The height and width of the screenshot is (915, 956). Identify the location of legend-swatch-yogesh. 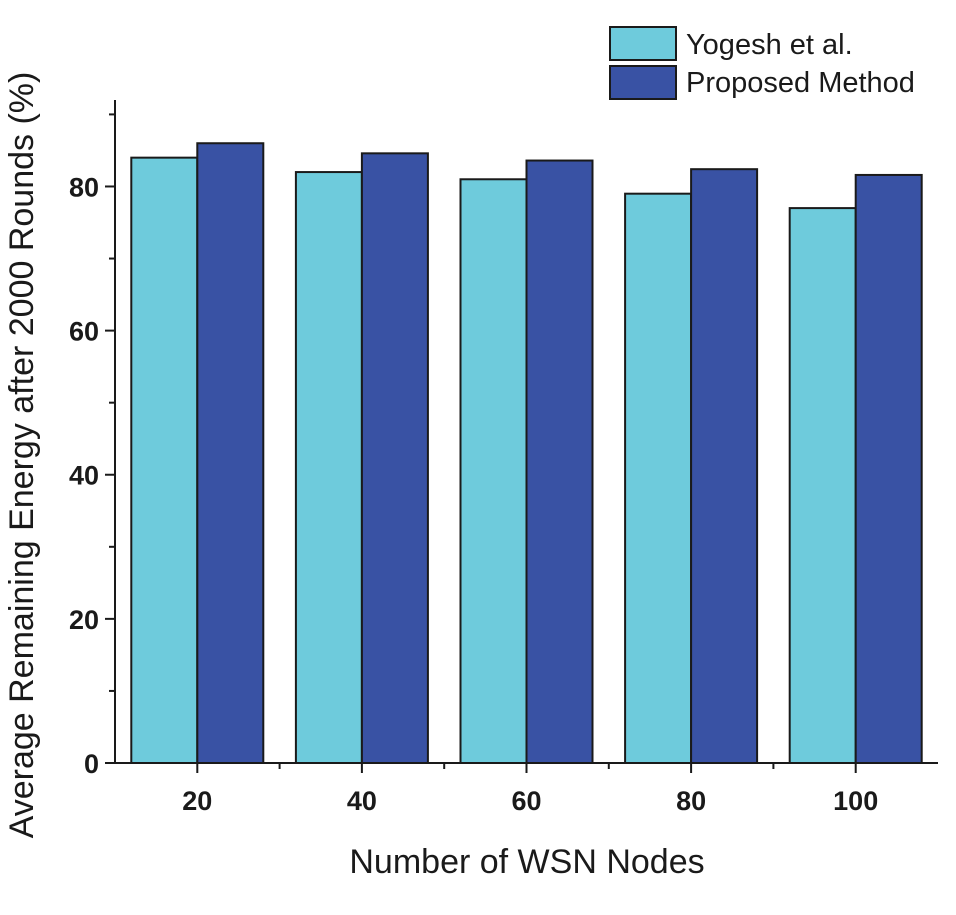
(643, 43).